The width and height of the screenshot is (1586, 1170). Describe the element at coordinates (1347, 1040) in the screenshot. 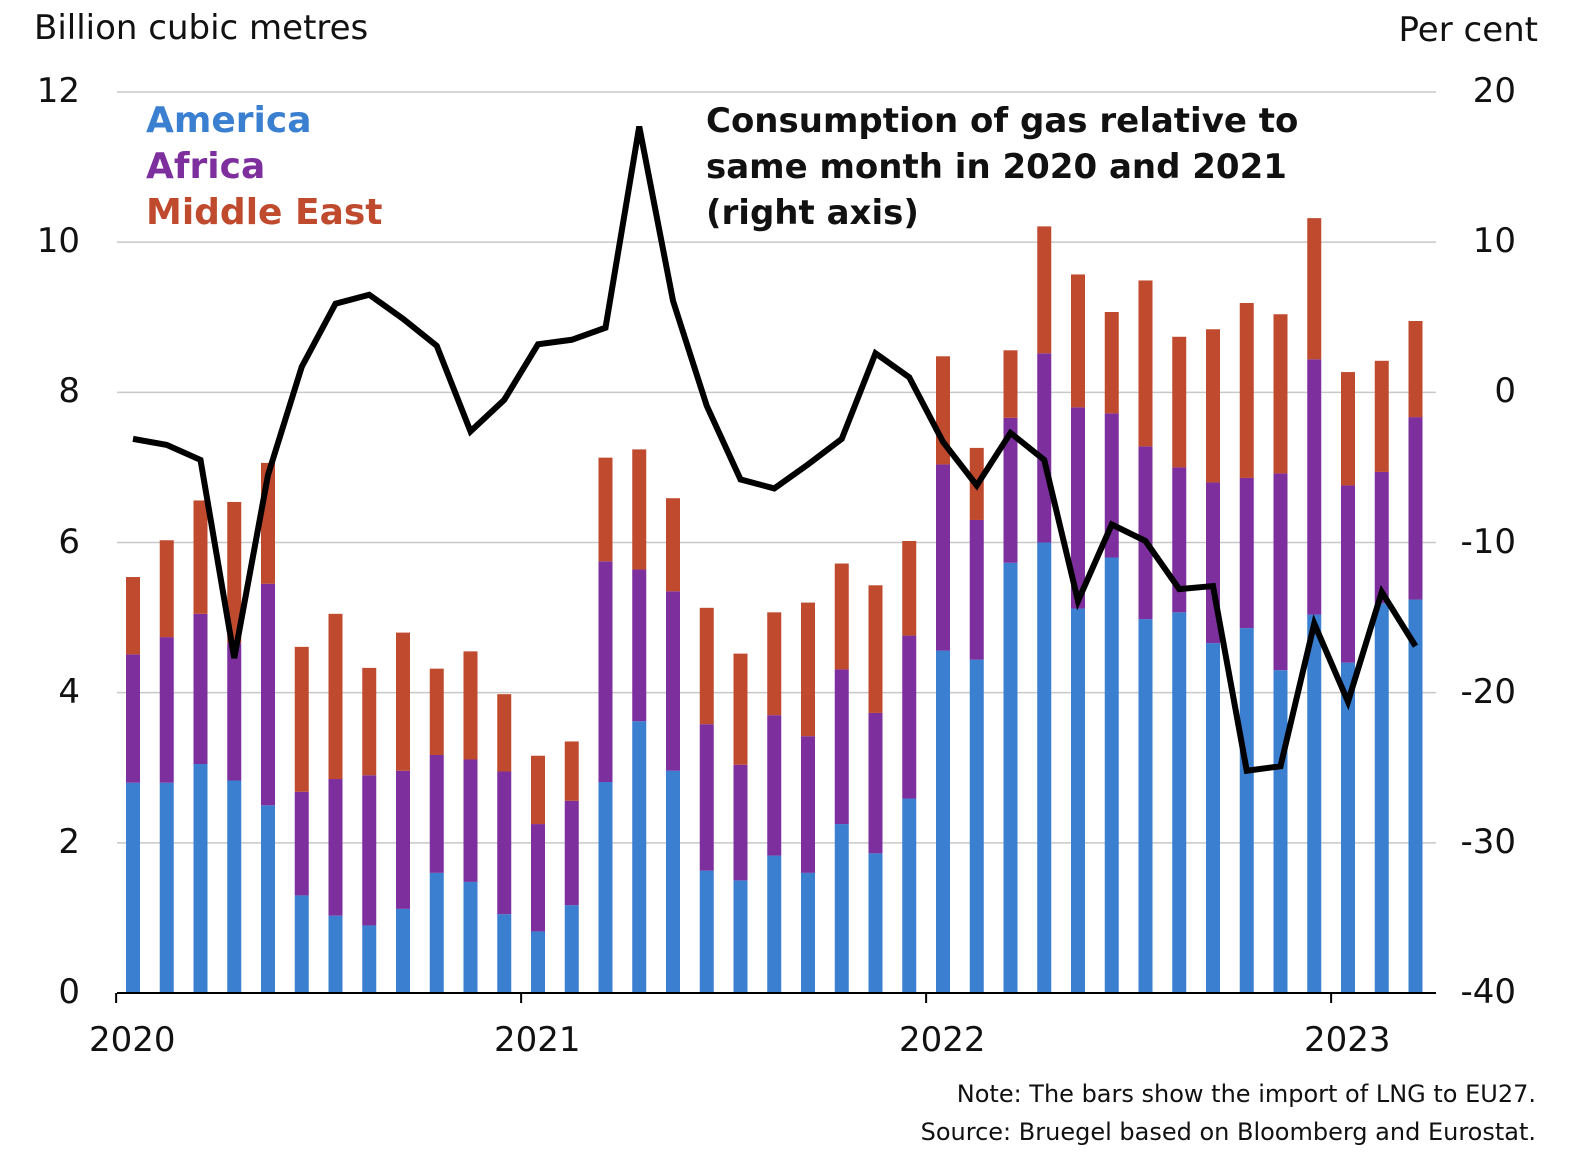

I see `x-tick-label: 2023` at that location.